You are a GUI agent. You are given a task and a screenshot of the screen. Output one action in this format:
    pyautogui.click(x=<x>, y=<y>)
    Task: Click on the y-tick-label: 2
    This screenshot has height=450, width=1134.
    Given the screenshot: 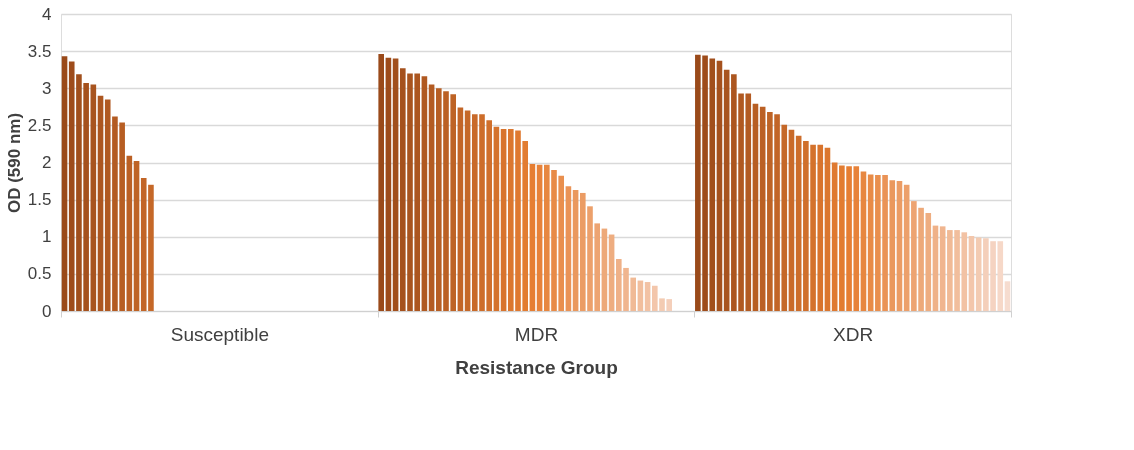 What is the action you would take?
    pyautogui.click(x=47, y=162)
    